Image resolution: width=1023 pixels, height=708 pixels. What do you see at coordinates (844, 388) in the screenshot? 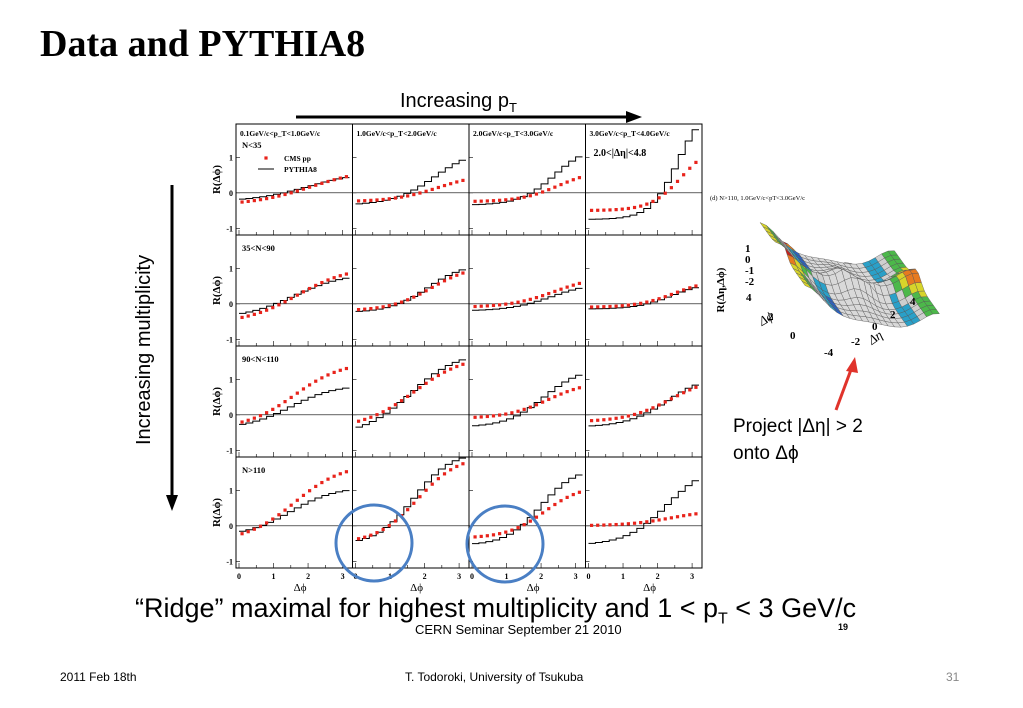
I see `project-arrow-line` at bounding box center [844, 388].